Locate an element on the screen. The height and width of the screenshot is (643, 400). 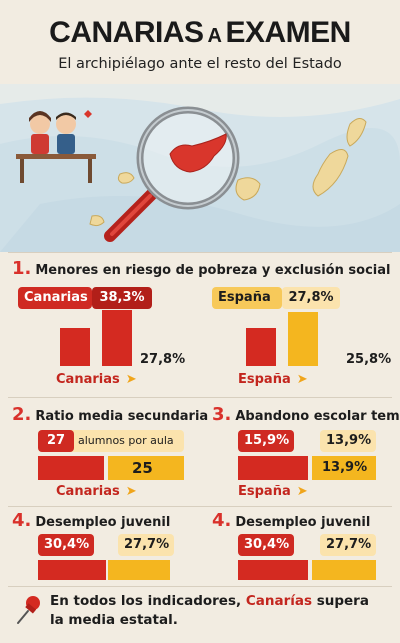
section-4b-title: 4. Desempleo juvenil is located at coordinates (291, 520).